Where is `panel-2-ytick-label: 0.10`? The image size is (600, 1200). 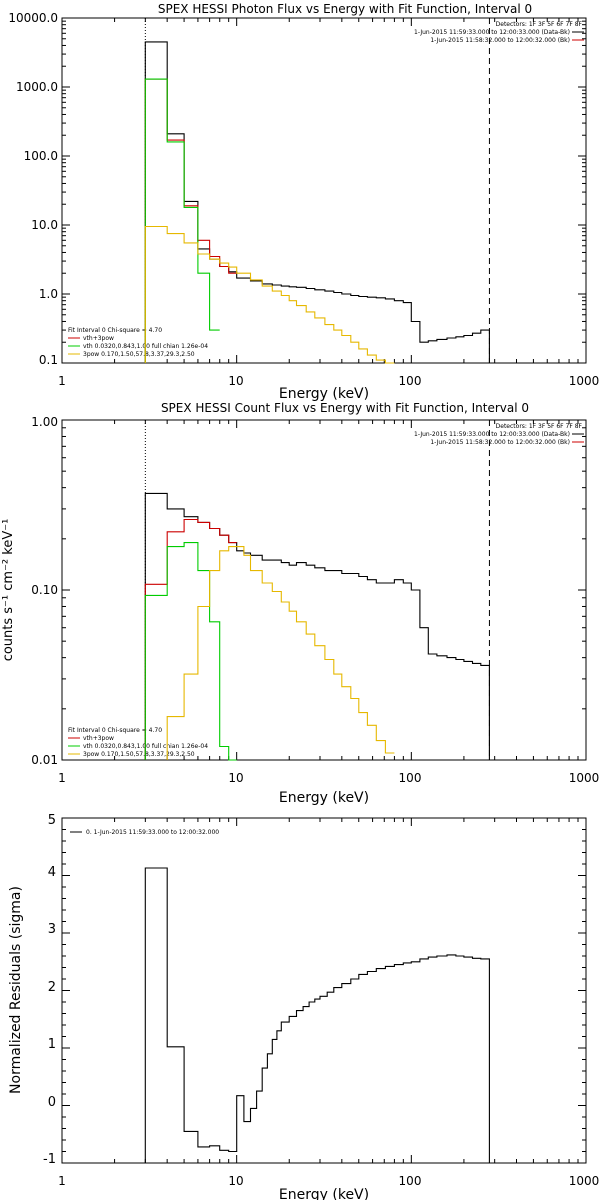 panel-2-ytick-label: 0.10 is located at coordinates (44, 590).